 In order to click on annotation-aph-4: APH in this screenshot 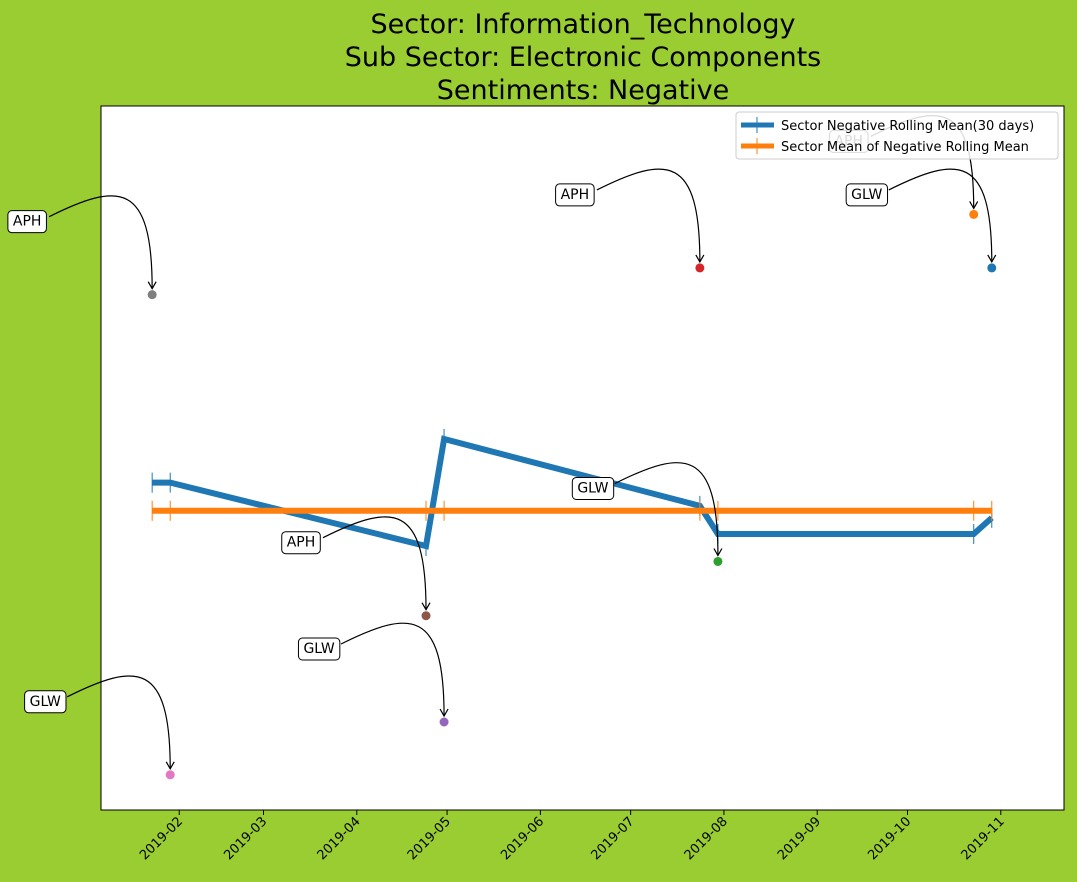, I will do `click(575, 195)`.